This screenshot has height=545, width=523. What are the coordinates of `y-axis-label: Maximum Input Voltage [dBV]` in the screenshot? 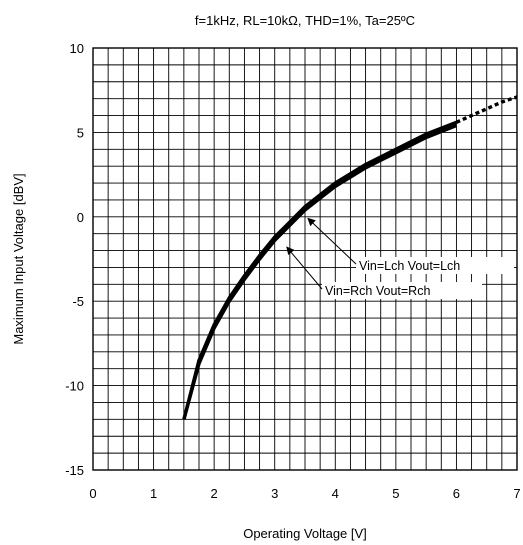 It's located at (18, 258).